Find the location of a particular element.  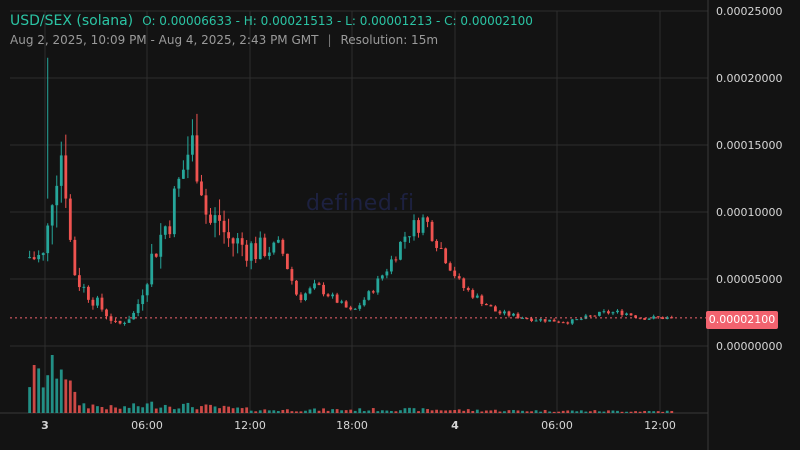

x-tick-label: 12:00 is located at coordinates (250, 425).